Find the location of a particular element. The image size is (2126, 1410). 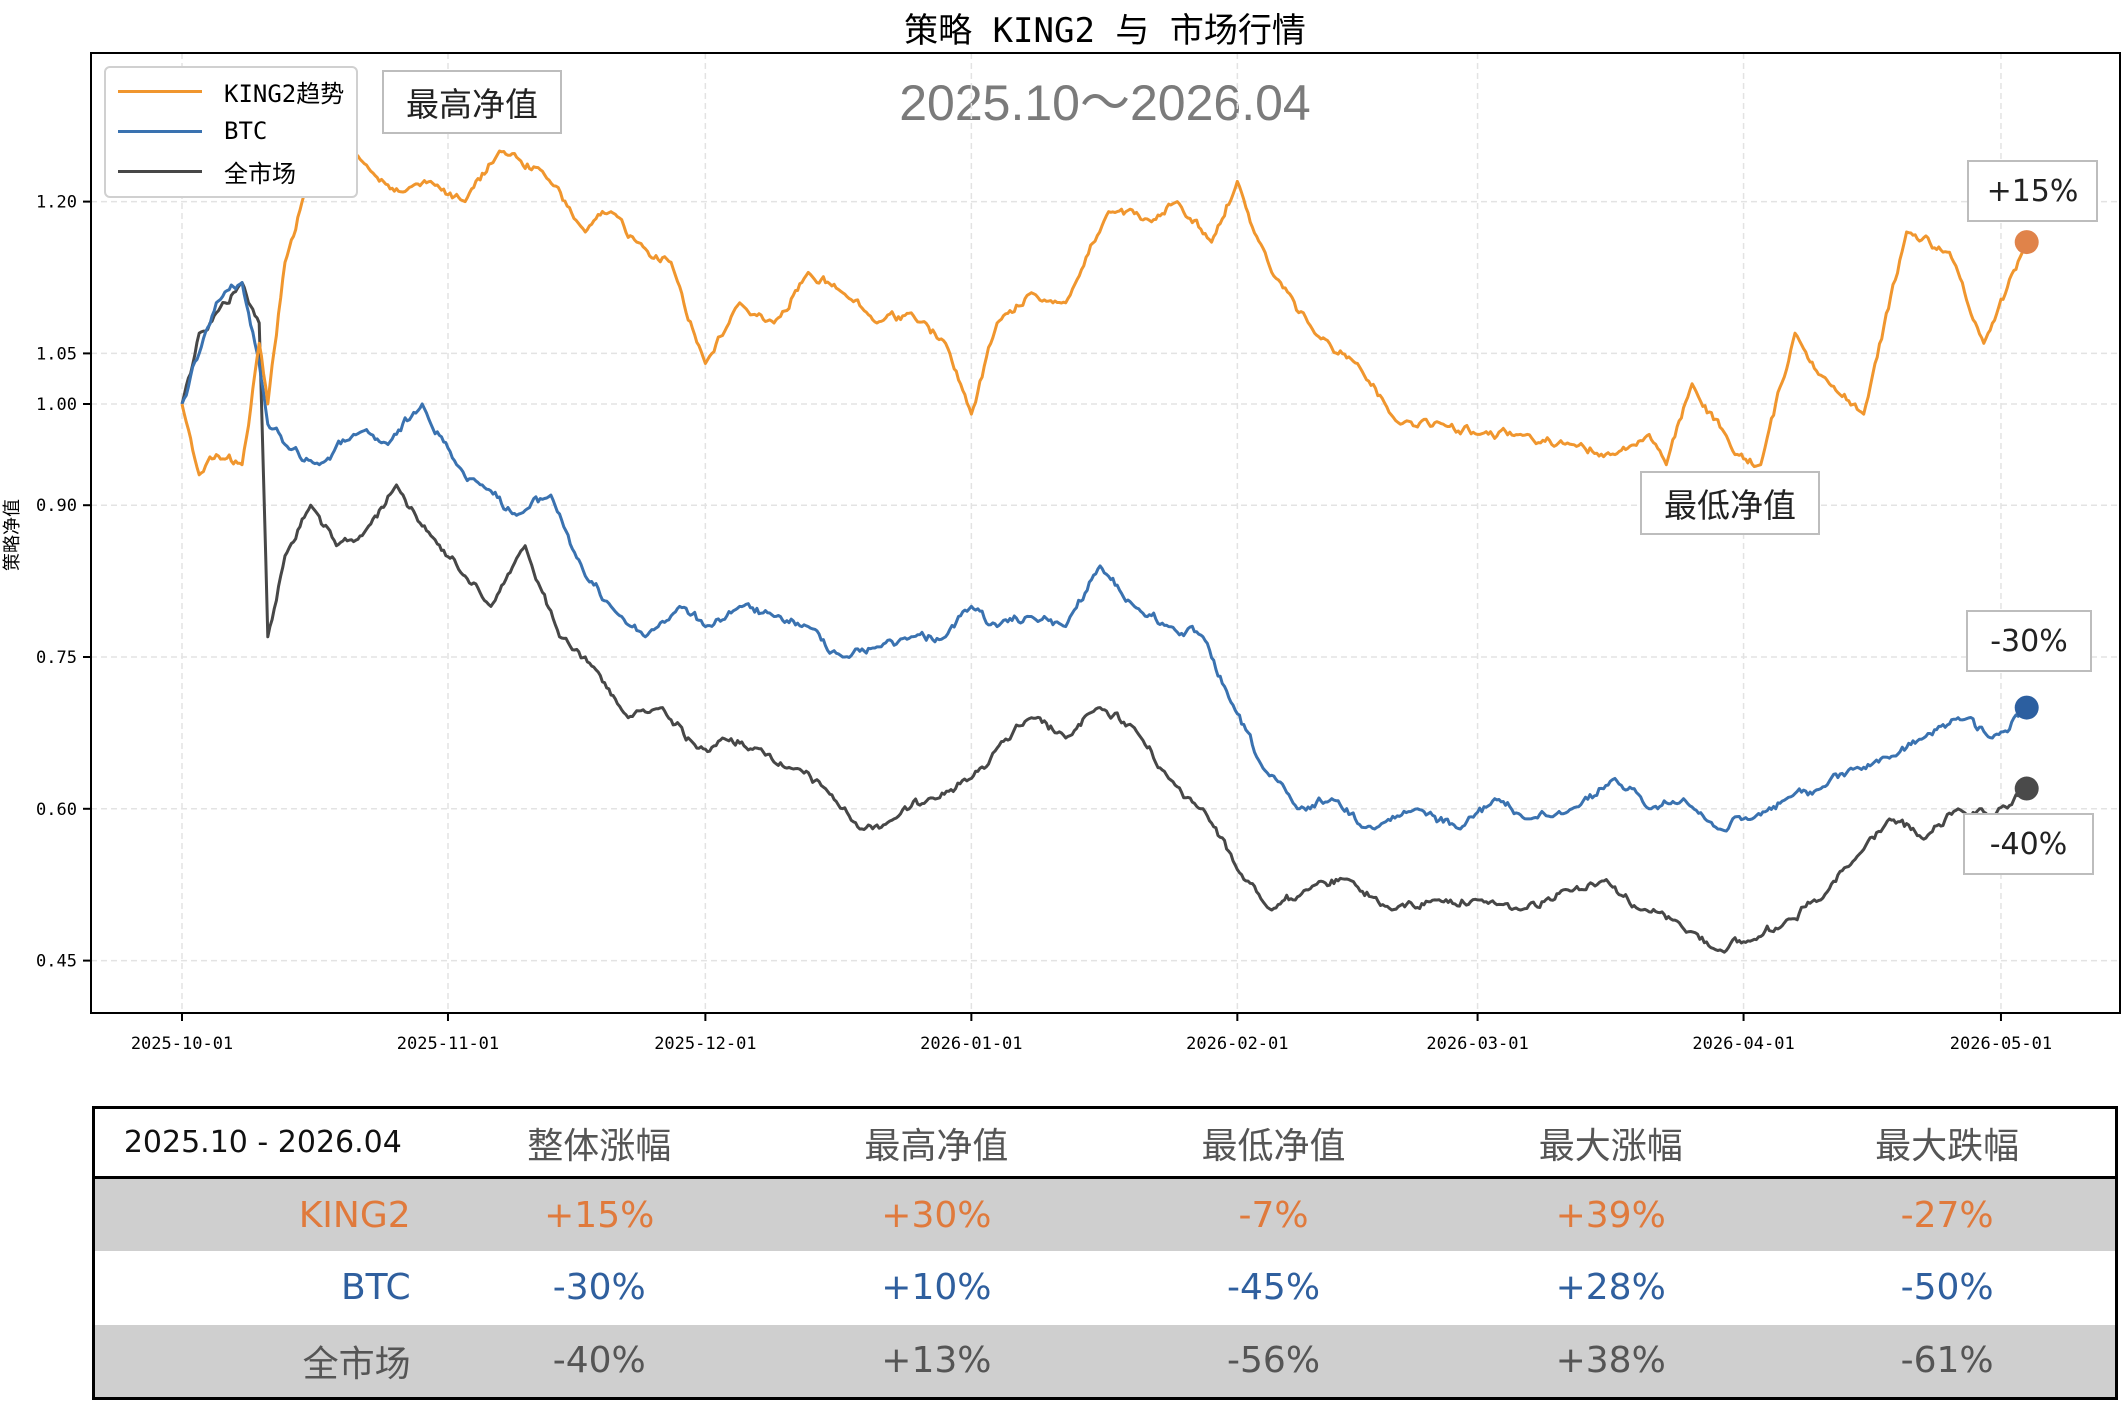

stats-cell: -30% is located at coordinates (599, 1288).